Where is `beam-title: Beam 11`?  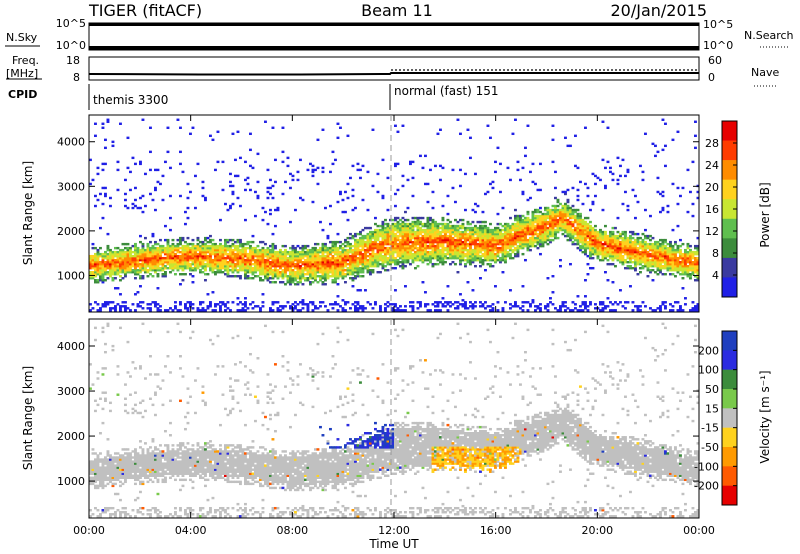
beam-title: Beam 11 is located at coordinates (397, 10).